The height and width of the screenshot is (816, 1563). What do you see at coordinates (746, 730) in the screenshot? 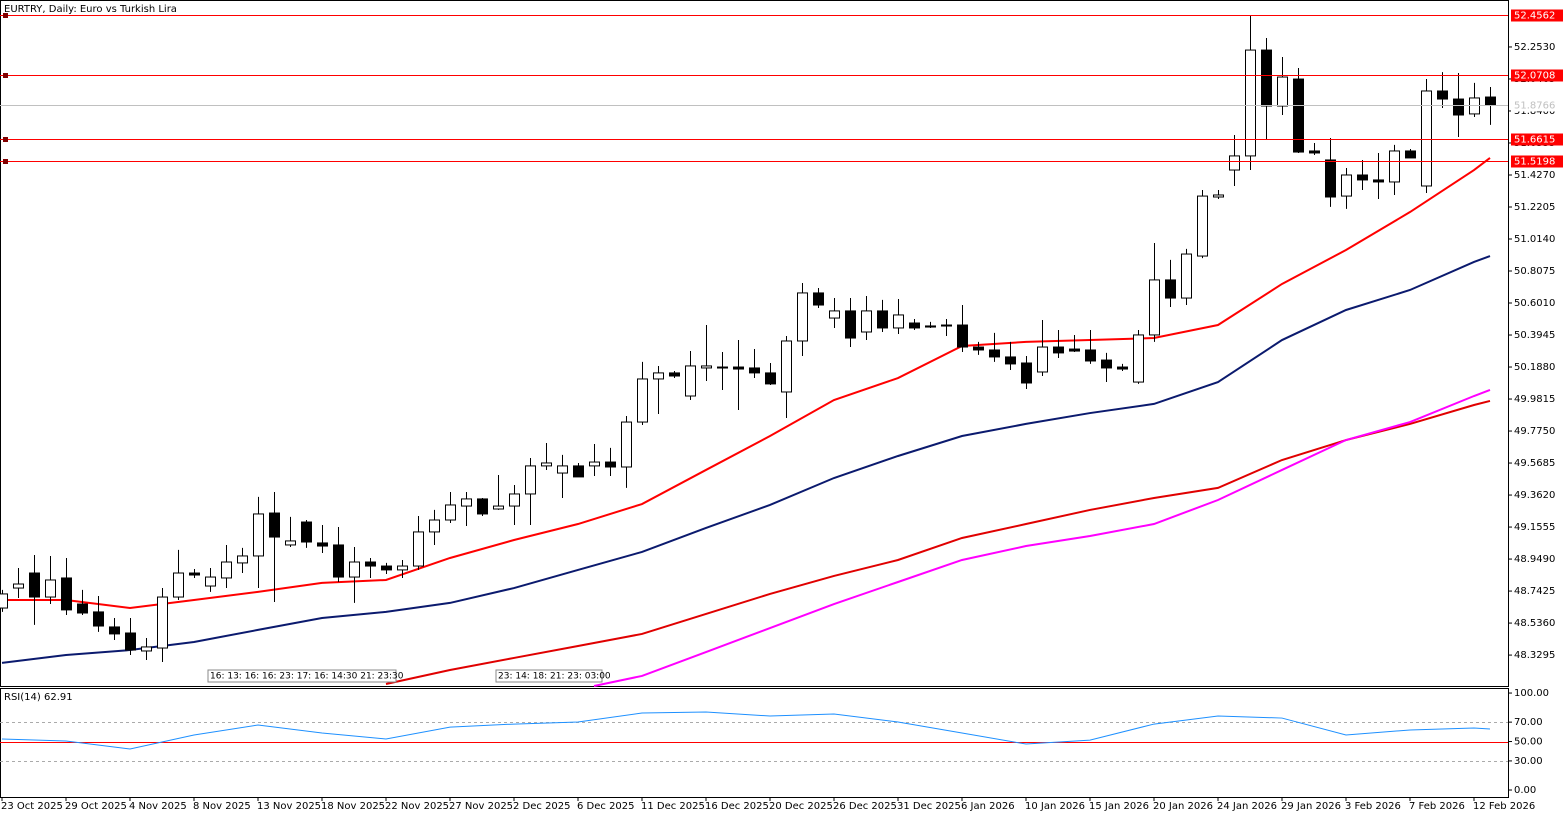
I see `rsi-line` at bounding box center [746, 730].